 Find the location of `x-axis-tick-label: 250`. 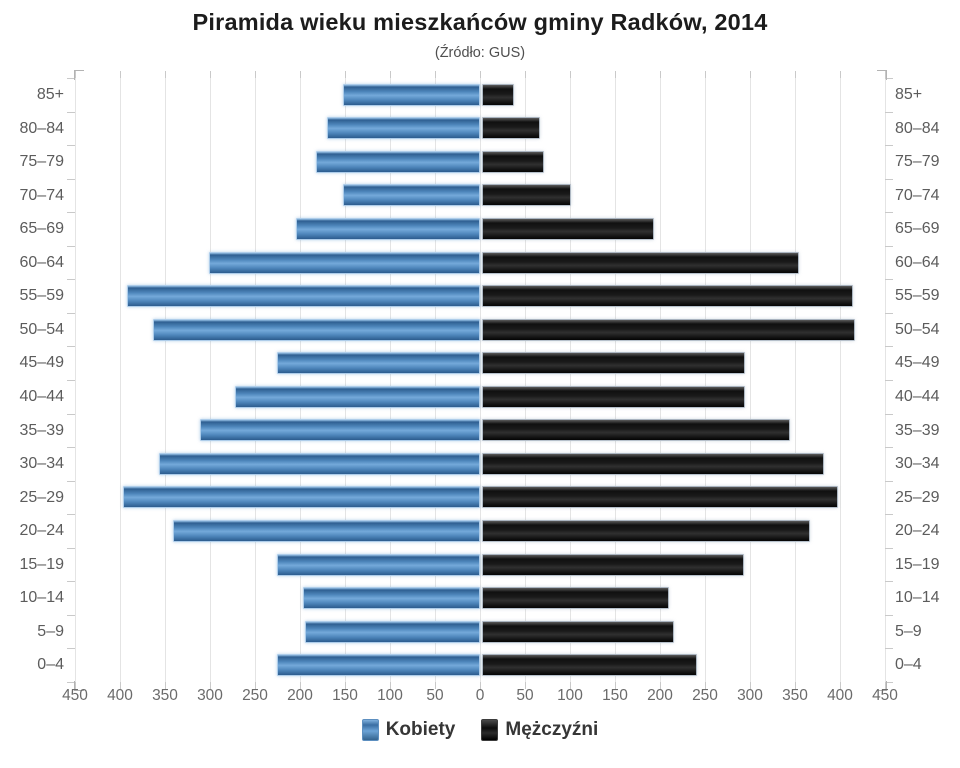

x-axis-tick-label: 250 is located at coordinates (255, 695).